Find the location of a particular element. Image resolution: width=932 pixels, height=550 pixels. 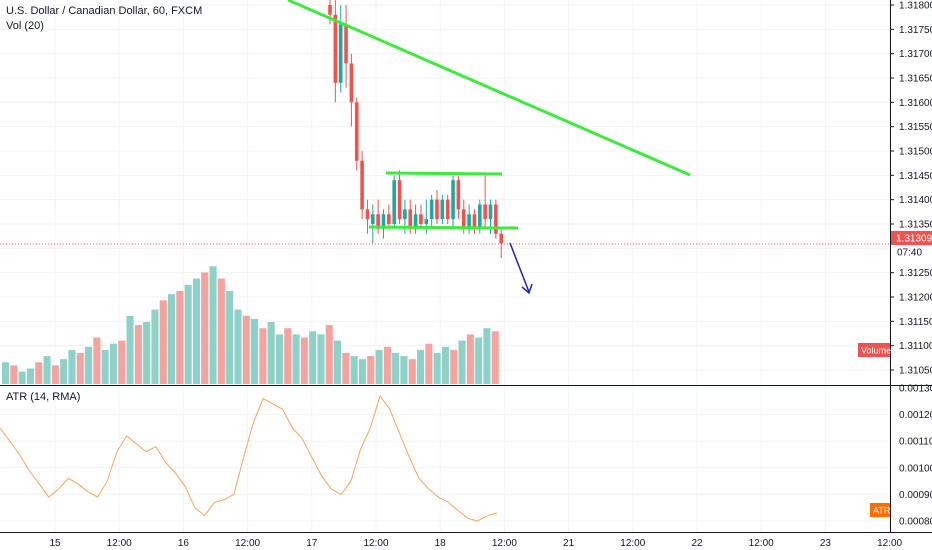

atr-tick-label: 0.00080 is located at coordinates (915, 522).